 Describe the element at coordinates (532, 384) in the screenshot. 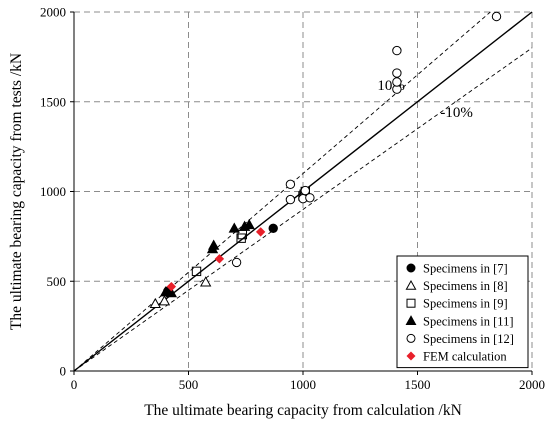

I see `x-tick-label-4: 2000` at that location.